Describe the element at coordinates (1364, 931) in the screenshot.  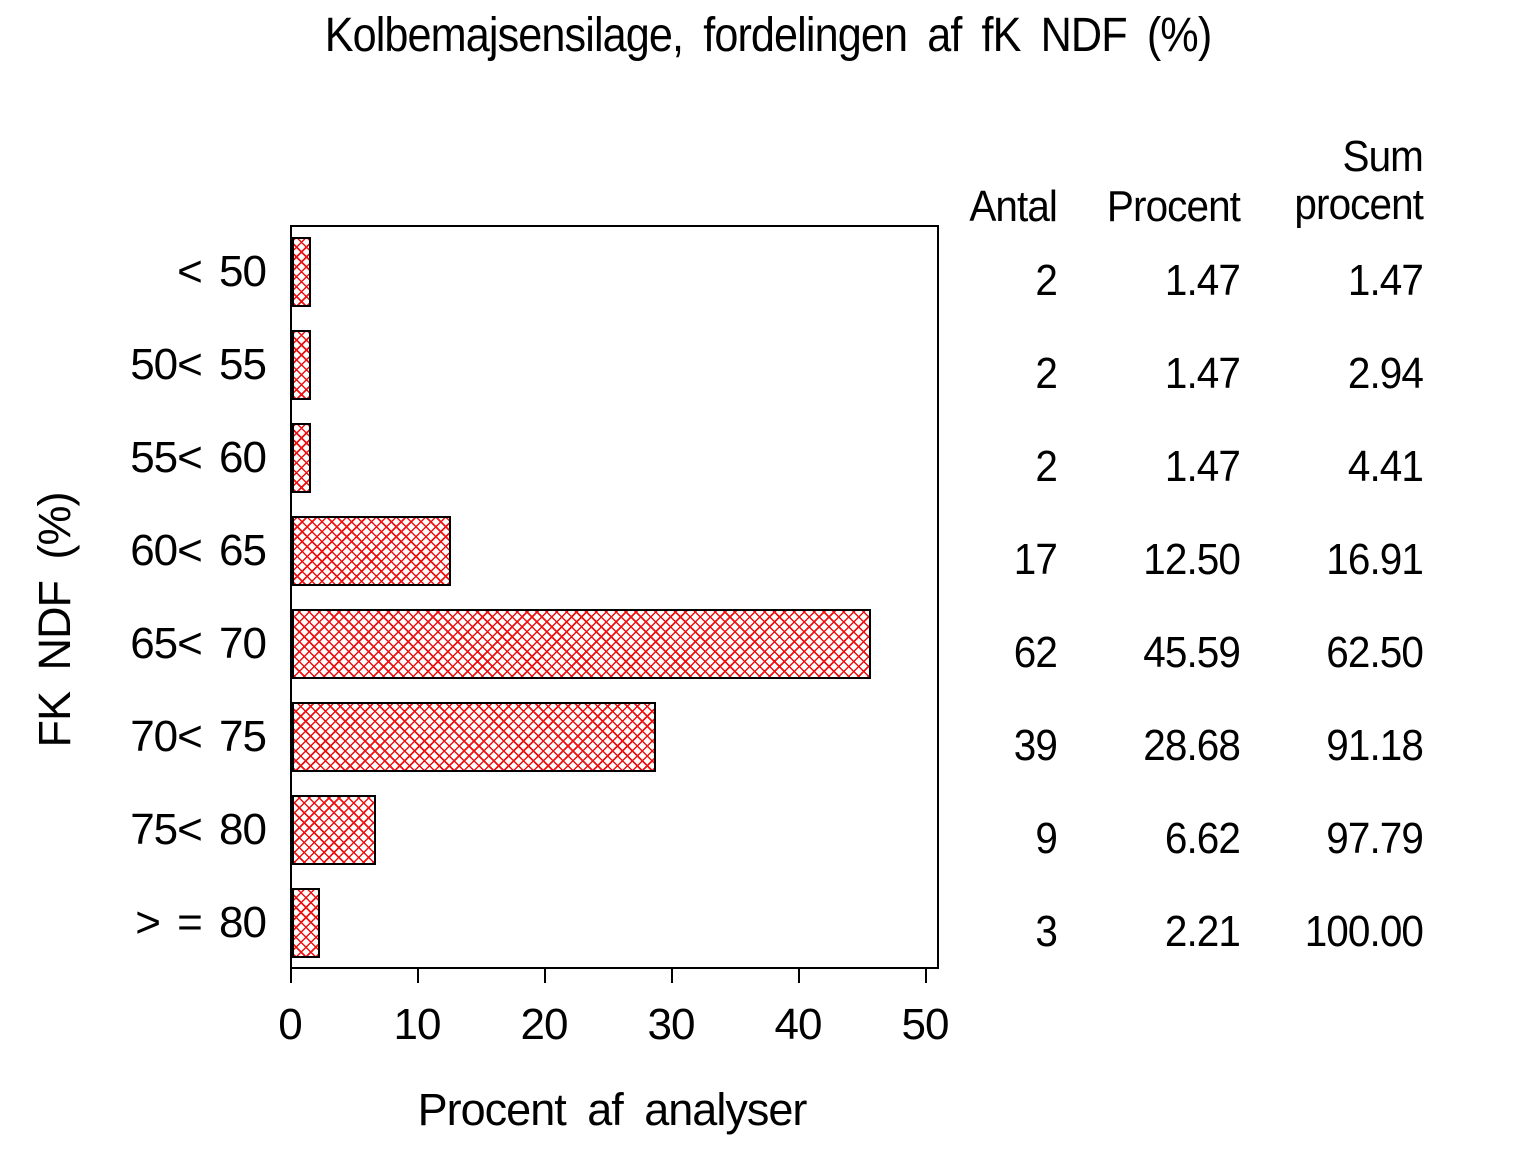
I see `table-cell-sum-procent: 100.00` at that location.